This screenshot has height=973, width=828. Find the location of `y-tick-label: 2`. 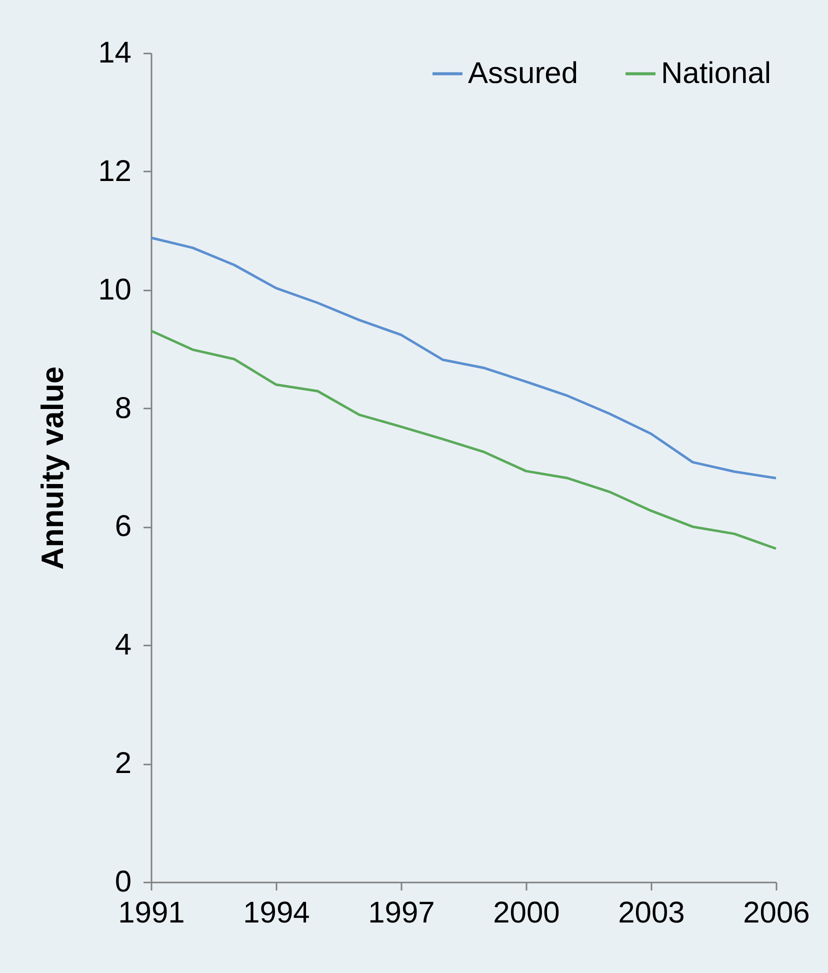

y-tick-label: 2 is located at coordinates (123, 763).